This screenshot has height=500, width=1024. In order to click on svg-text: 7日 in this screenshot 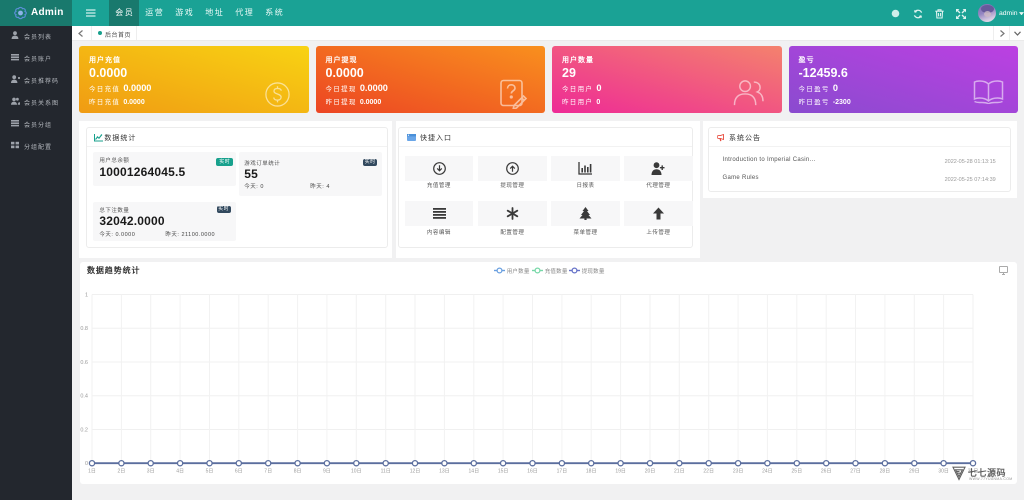, I will do `click(268, 471)`.